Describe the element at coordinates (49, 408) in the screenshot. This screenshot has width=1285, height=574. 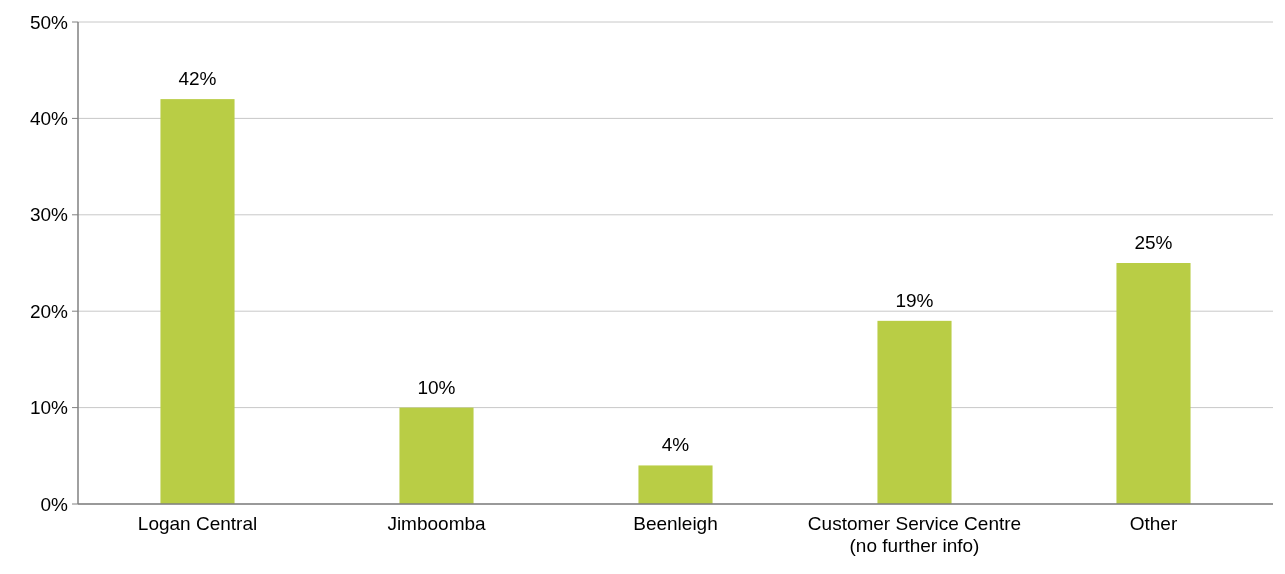
I see `y-tick-label: 10%` at that location.